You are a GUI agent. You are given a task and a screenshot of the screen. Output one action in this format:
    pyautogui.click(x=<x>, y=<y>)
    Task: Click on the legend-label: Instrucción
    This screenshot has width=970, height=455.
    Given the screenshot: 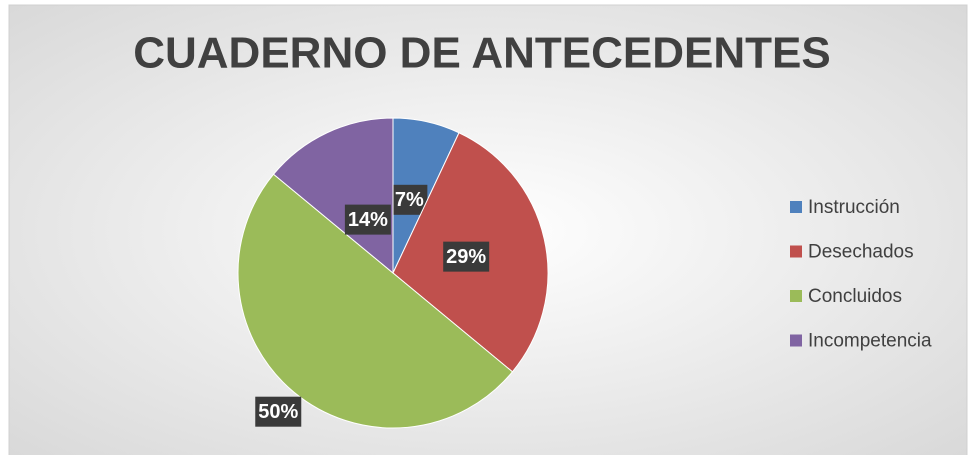 What is the action you would take?
    pyautogui.click(x=854, y=207)
    